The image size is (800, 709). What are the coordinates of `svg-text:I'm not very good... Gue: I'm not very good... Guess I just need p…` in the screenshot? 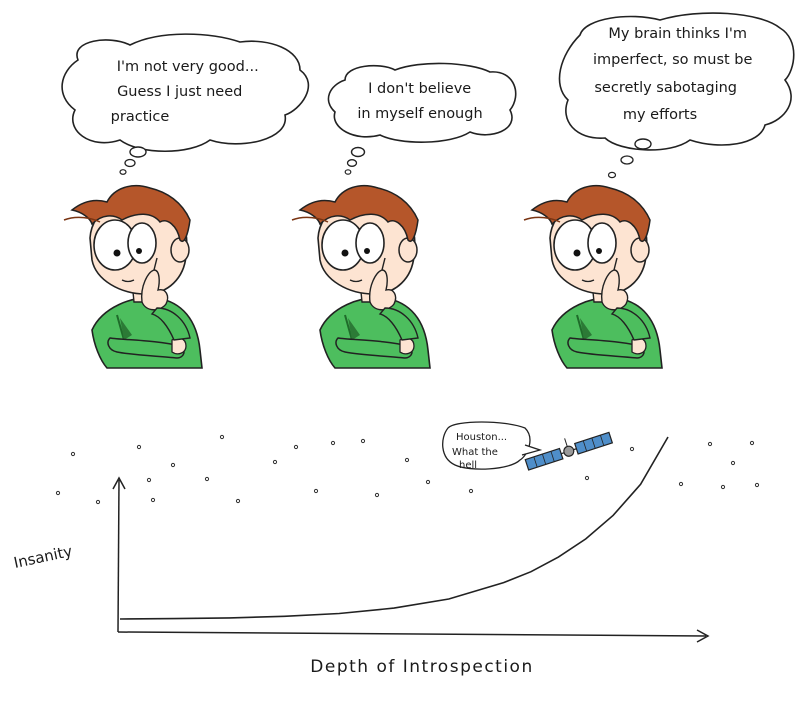 It's located at (187, 92).